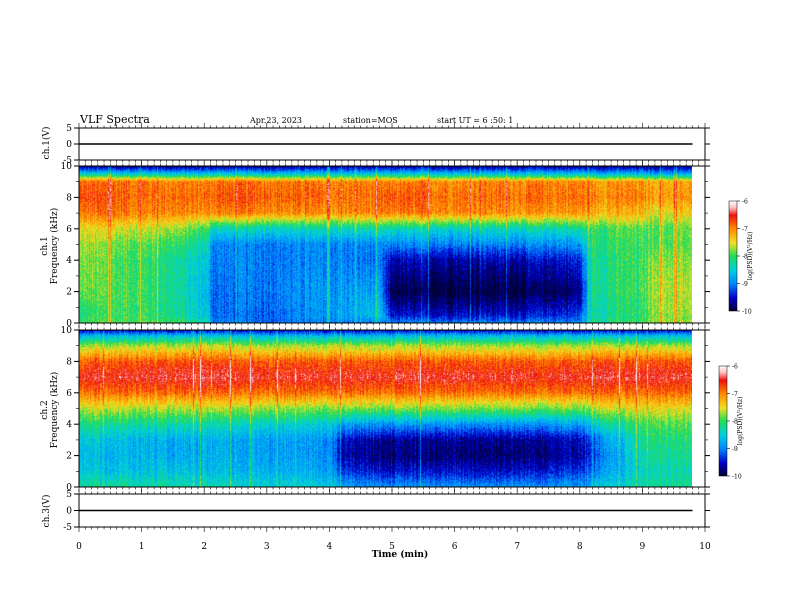 This screenshot has height=612, width=792. What do you see at coordinates (733, 256) in the screenshot?
I see `ch1-colorbar-gradient` at bounding box center [733, 256].